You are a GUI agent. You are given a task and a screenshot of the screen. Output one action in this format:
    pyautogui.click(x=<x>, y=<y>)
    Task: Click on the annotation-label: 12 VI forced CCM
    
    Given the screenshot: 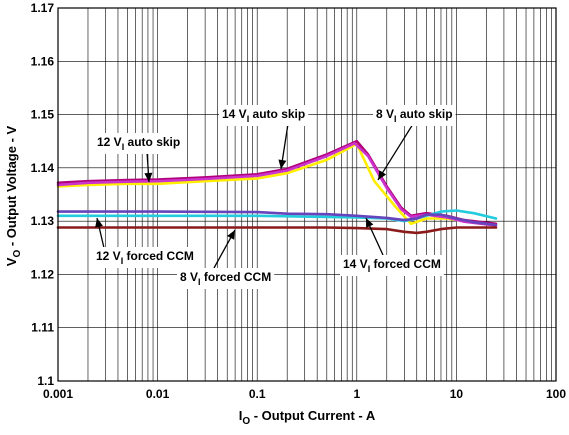 What is the action you would take?
    pyautogui.click(x=145, y=257)
    